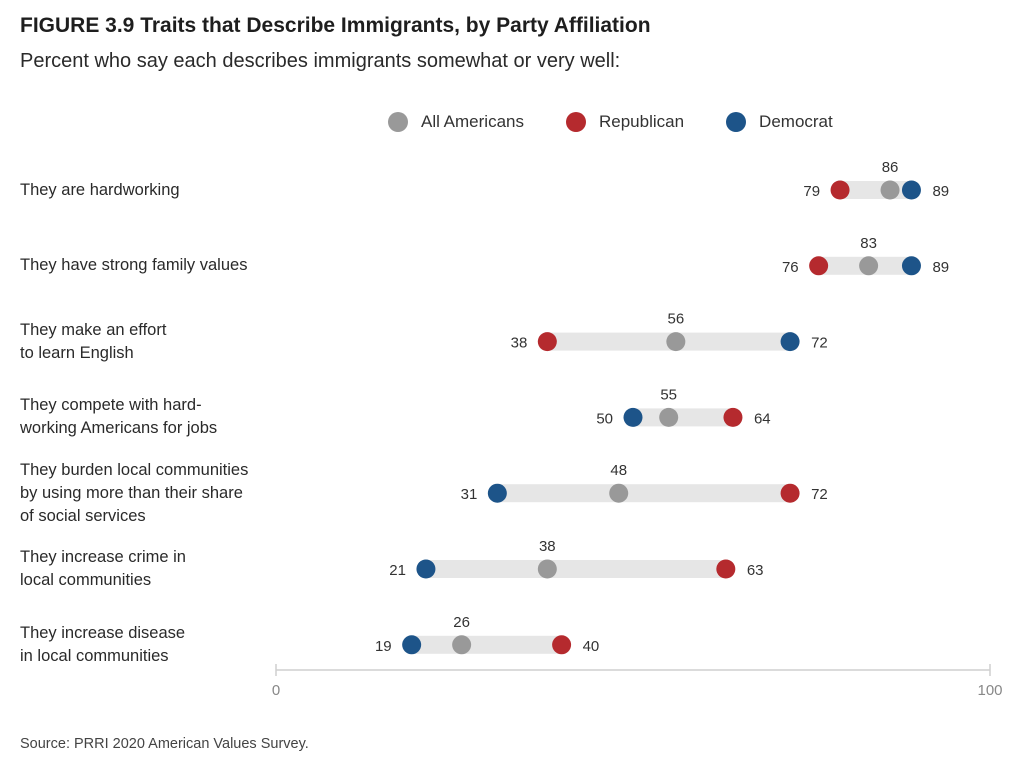 This screenshot has width=1024, height=777. What do you see at coordinates (397, 570) in the screenshot?
I see `value-label-democrat-5: 21` at bounding box center [397, 570].